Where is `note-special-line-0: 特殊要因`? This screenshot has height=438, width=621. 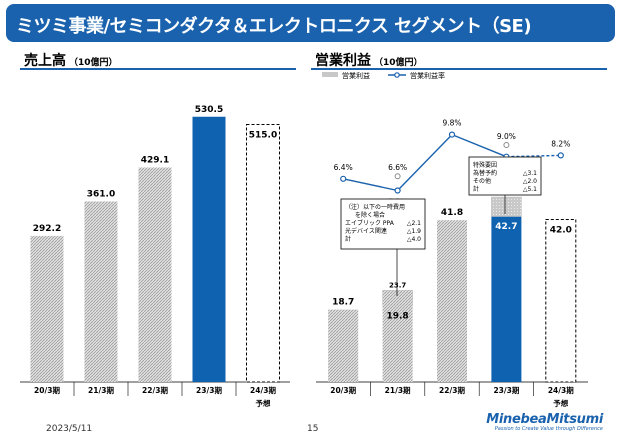
note-special-line-0: 特殊要因 is located at coordinates (485, 165).